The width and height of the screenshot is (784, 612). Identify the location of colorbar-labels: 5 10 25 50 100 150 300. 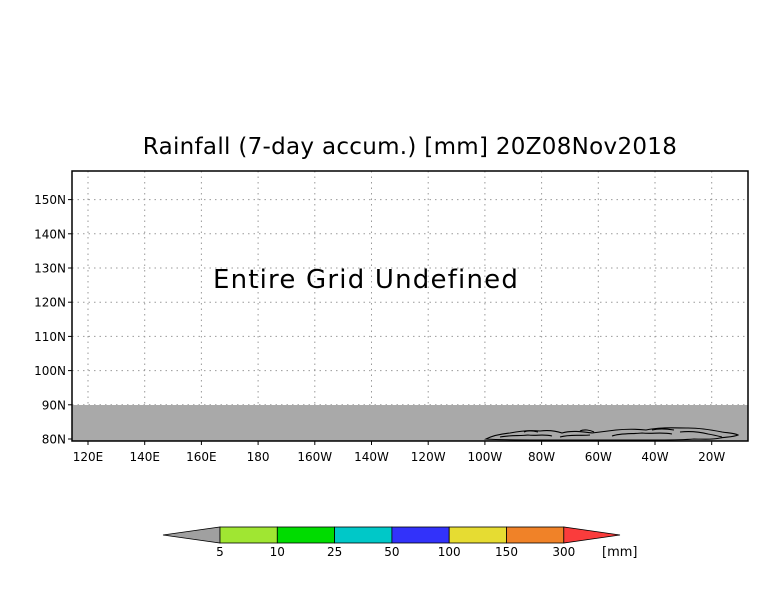
(395, 552).